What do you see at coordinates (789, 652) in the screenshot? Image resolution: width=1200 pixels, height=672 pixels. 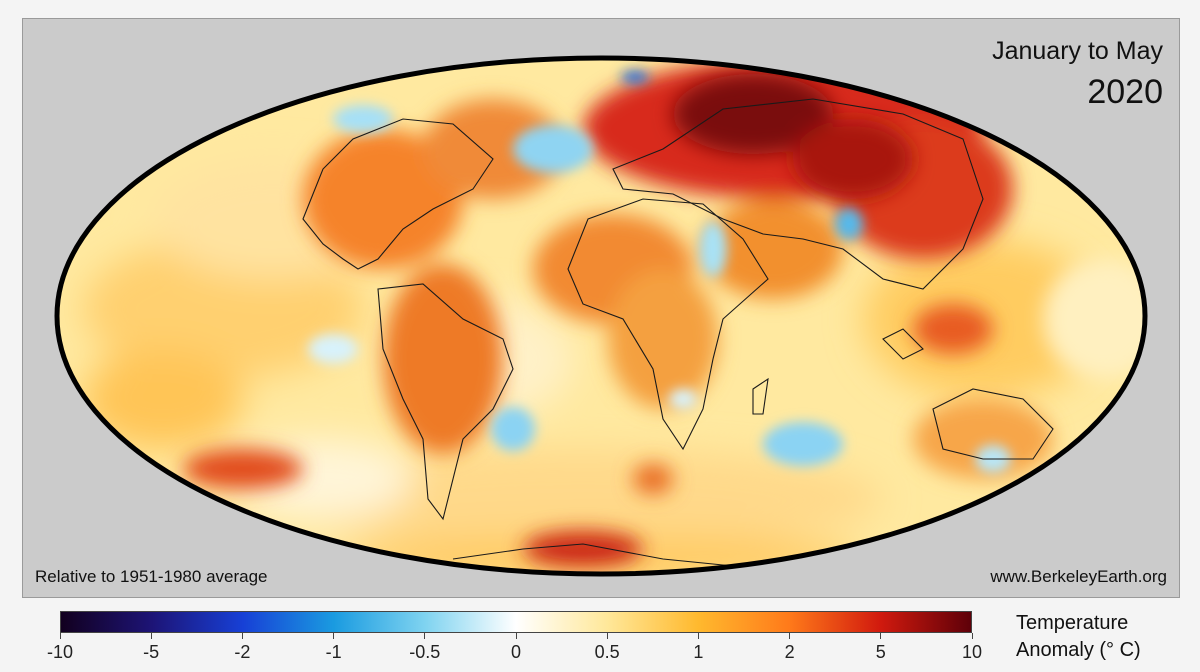 I see `colorbar-tick-label: 2` at bounding box center [789, 652].